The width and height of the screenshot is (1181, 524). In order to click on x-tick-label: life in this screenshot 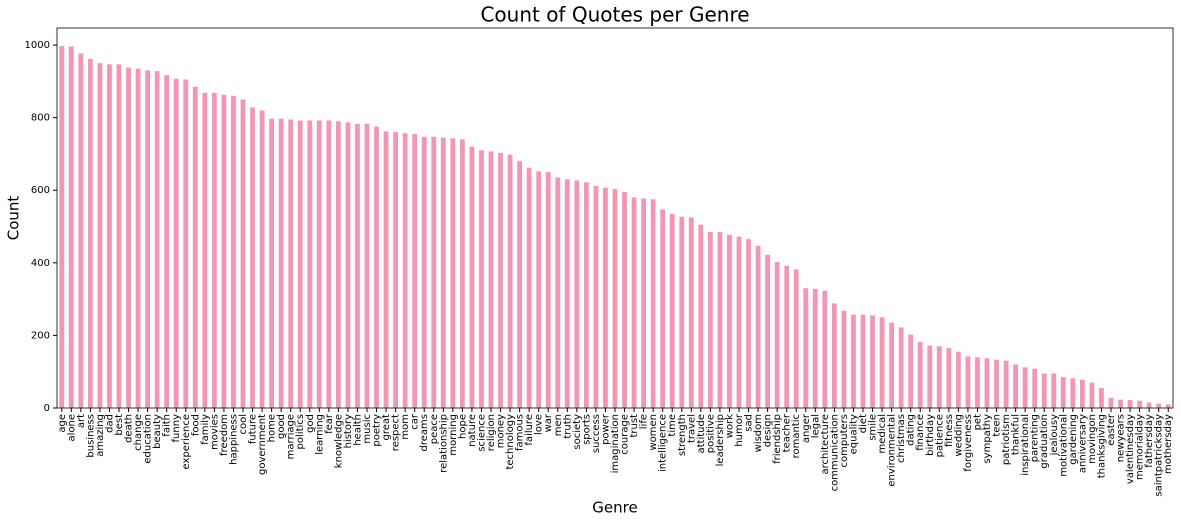, I will do `click(644, 421)`.